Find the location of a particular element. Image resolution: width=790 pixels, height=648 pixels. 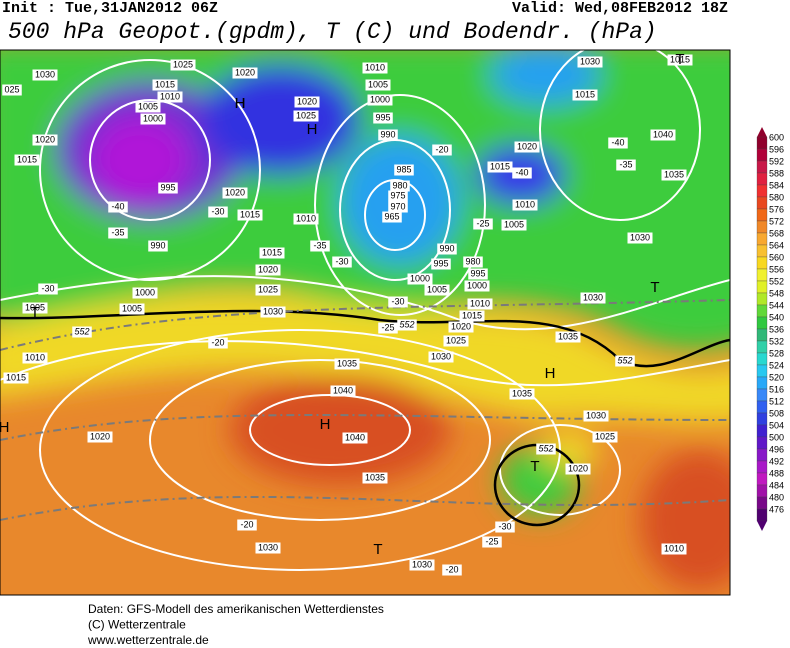

contour-label: 1025 is located at coordinates (183, 64).